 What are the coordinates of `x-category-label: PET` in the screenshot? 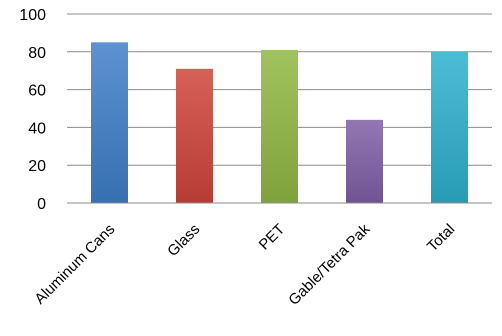 It's located at (272, 237).